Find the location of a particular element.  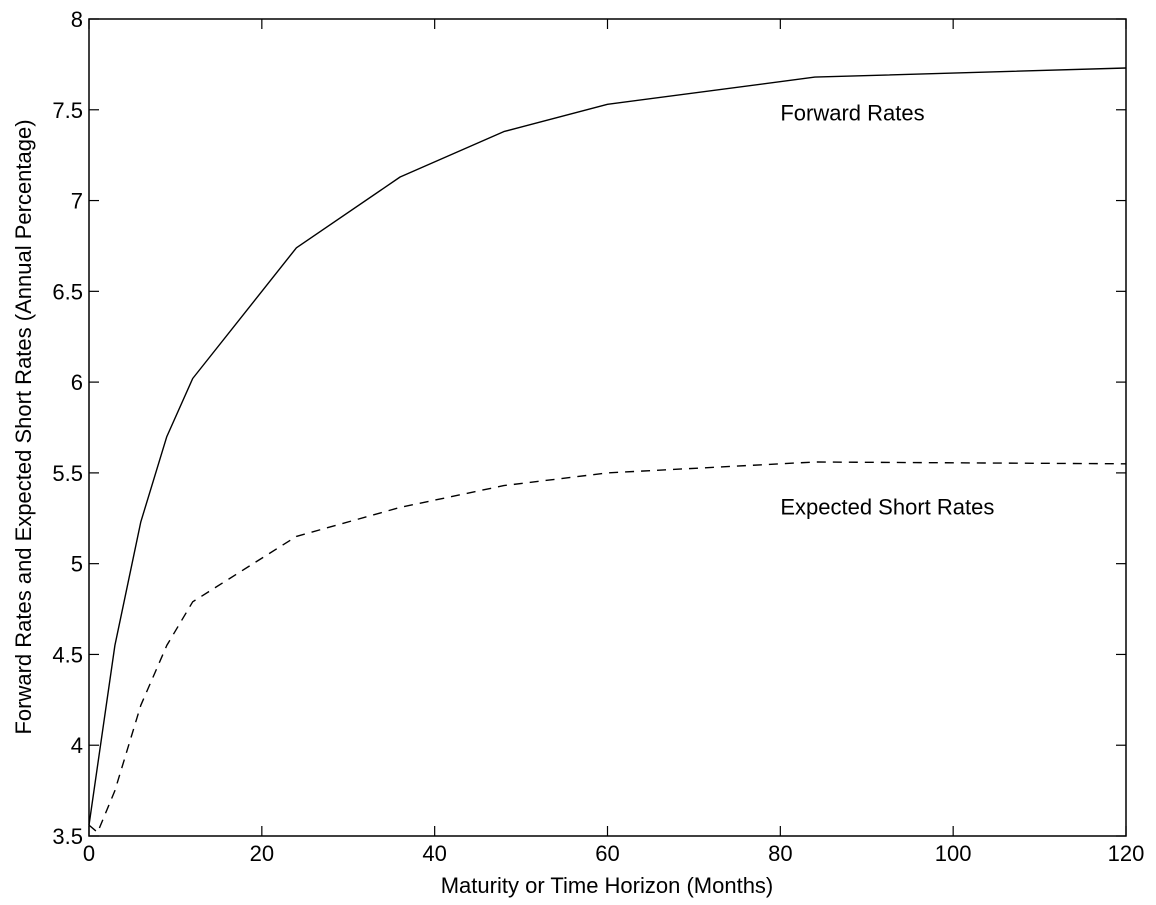

y-tick-label-1: 4 is located at coordinates (77, 745).